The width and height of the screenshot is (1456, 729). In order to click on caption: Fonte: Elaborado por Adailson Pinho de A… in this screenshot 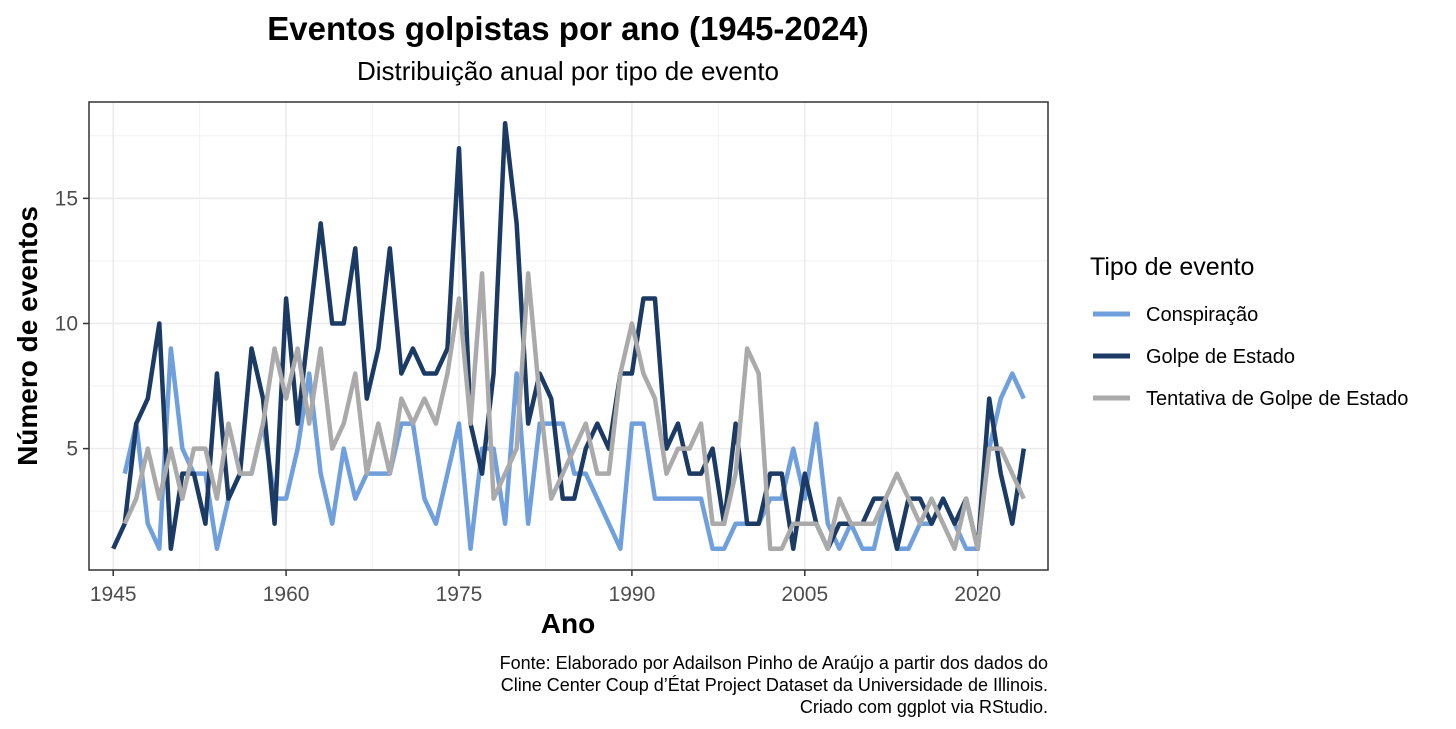, I will do `click(774, 685)`.